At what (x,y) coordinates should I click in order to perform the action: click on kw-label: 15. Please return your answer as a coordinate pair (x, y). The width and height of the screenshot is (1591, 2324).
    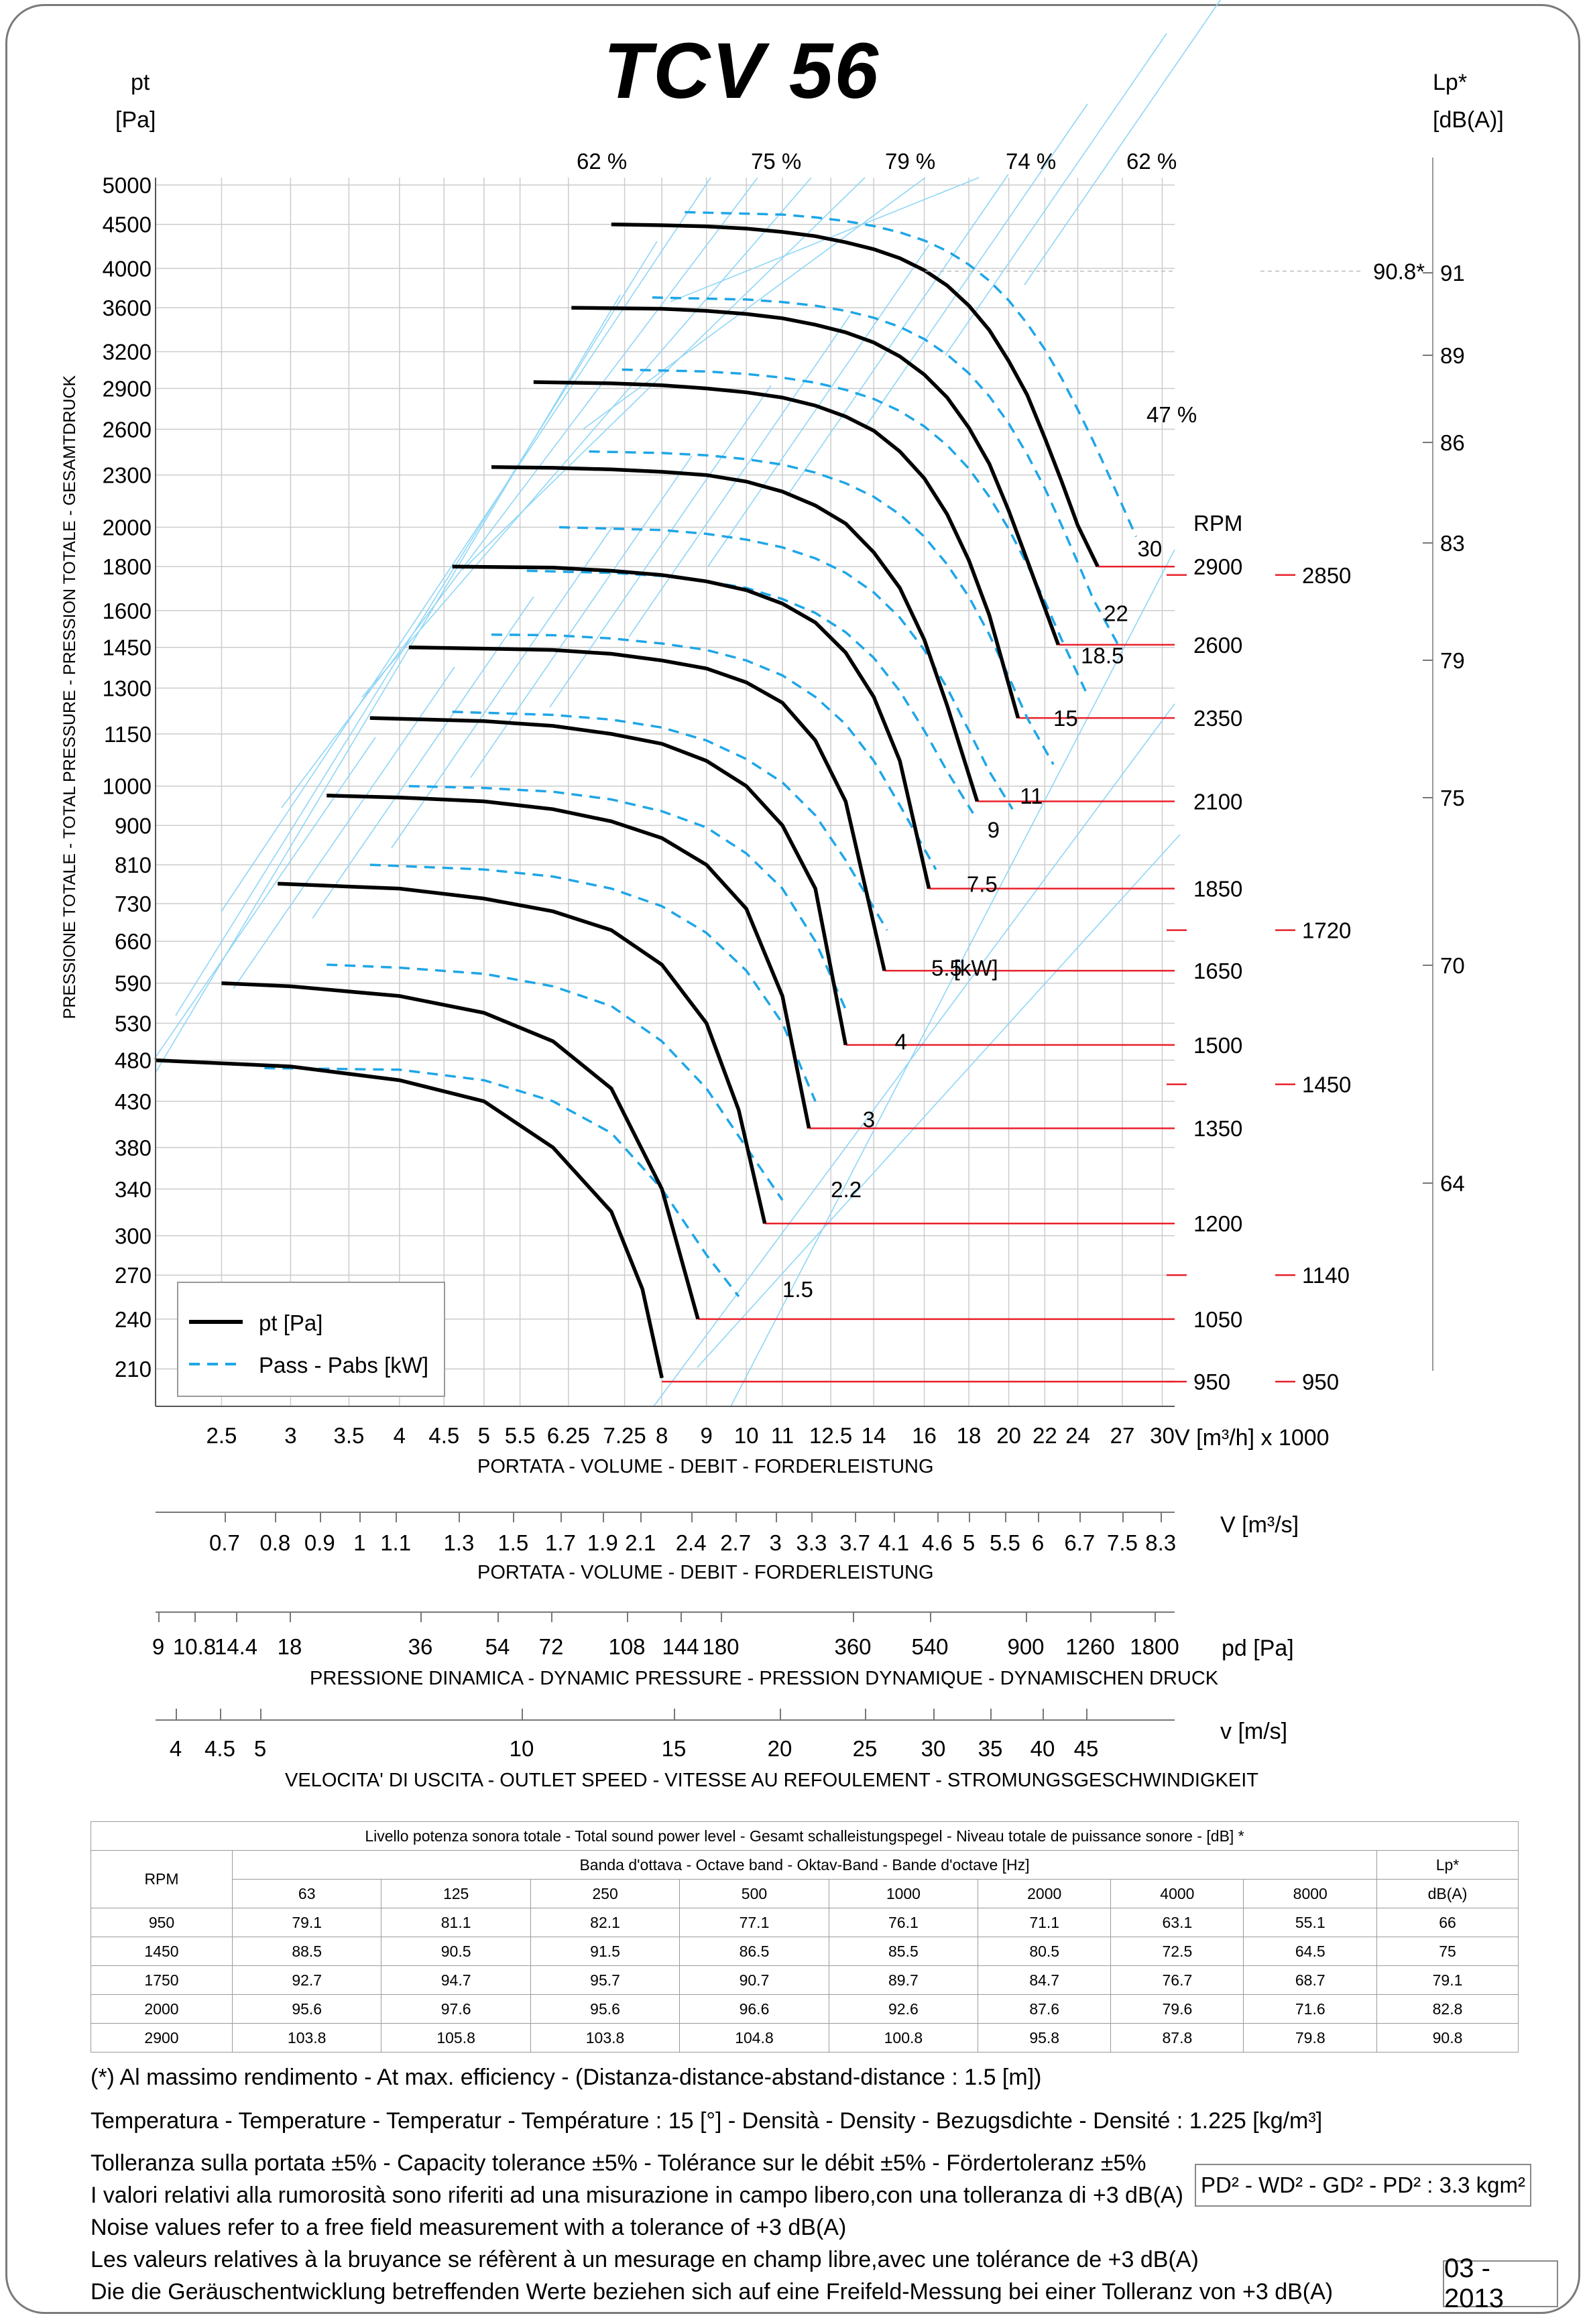
    Looking at the image, I should click on (1065, 718).